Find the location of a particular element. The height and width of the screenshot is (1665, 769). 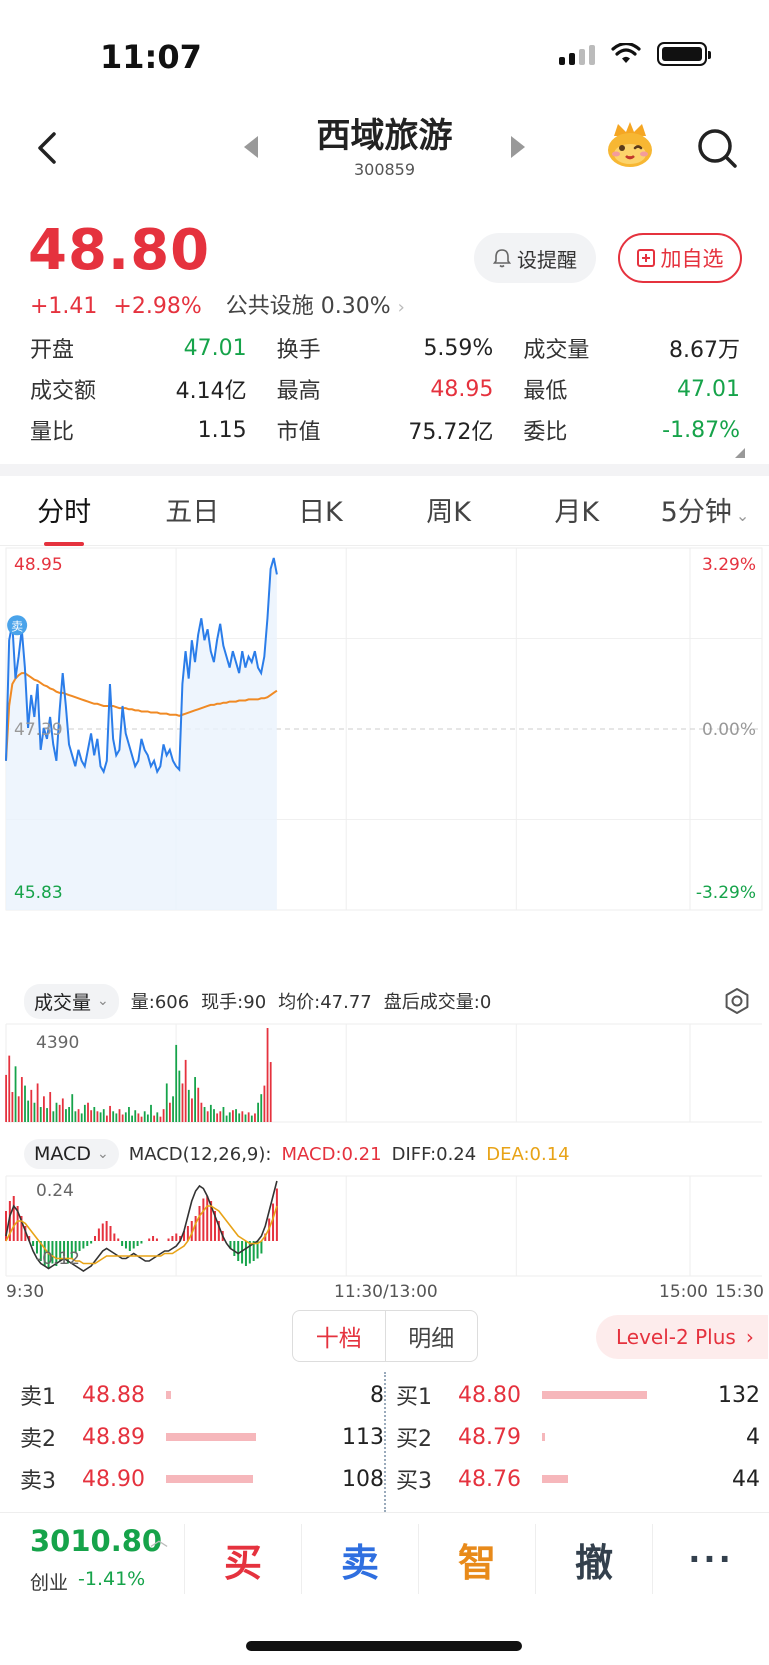

tab-daily-k: 日K is located at coordinates (320, 513).